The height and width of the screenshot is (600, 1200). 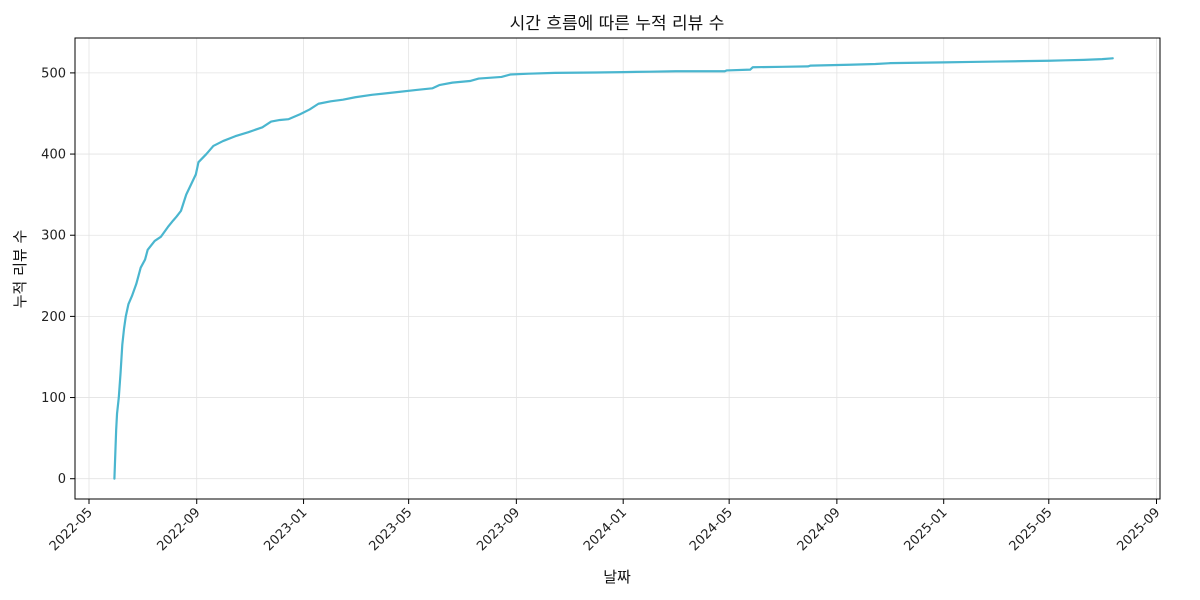 I want to click on x-tick-label: 2023-01, so click(x=285, y=529).